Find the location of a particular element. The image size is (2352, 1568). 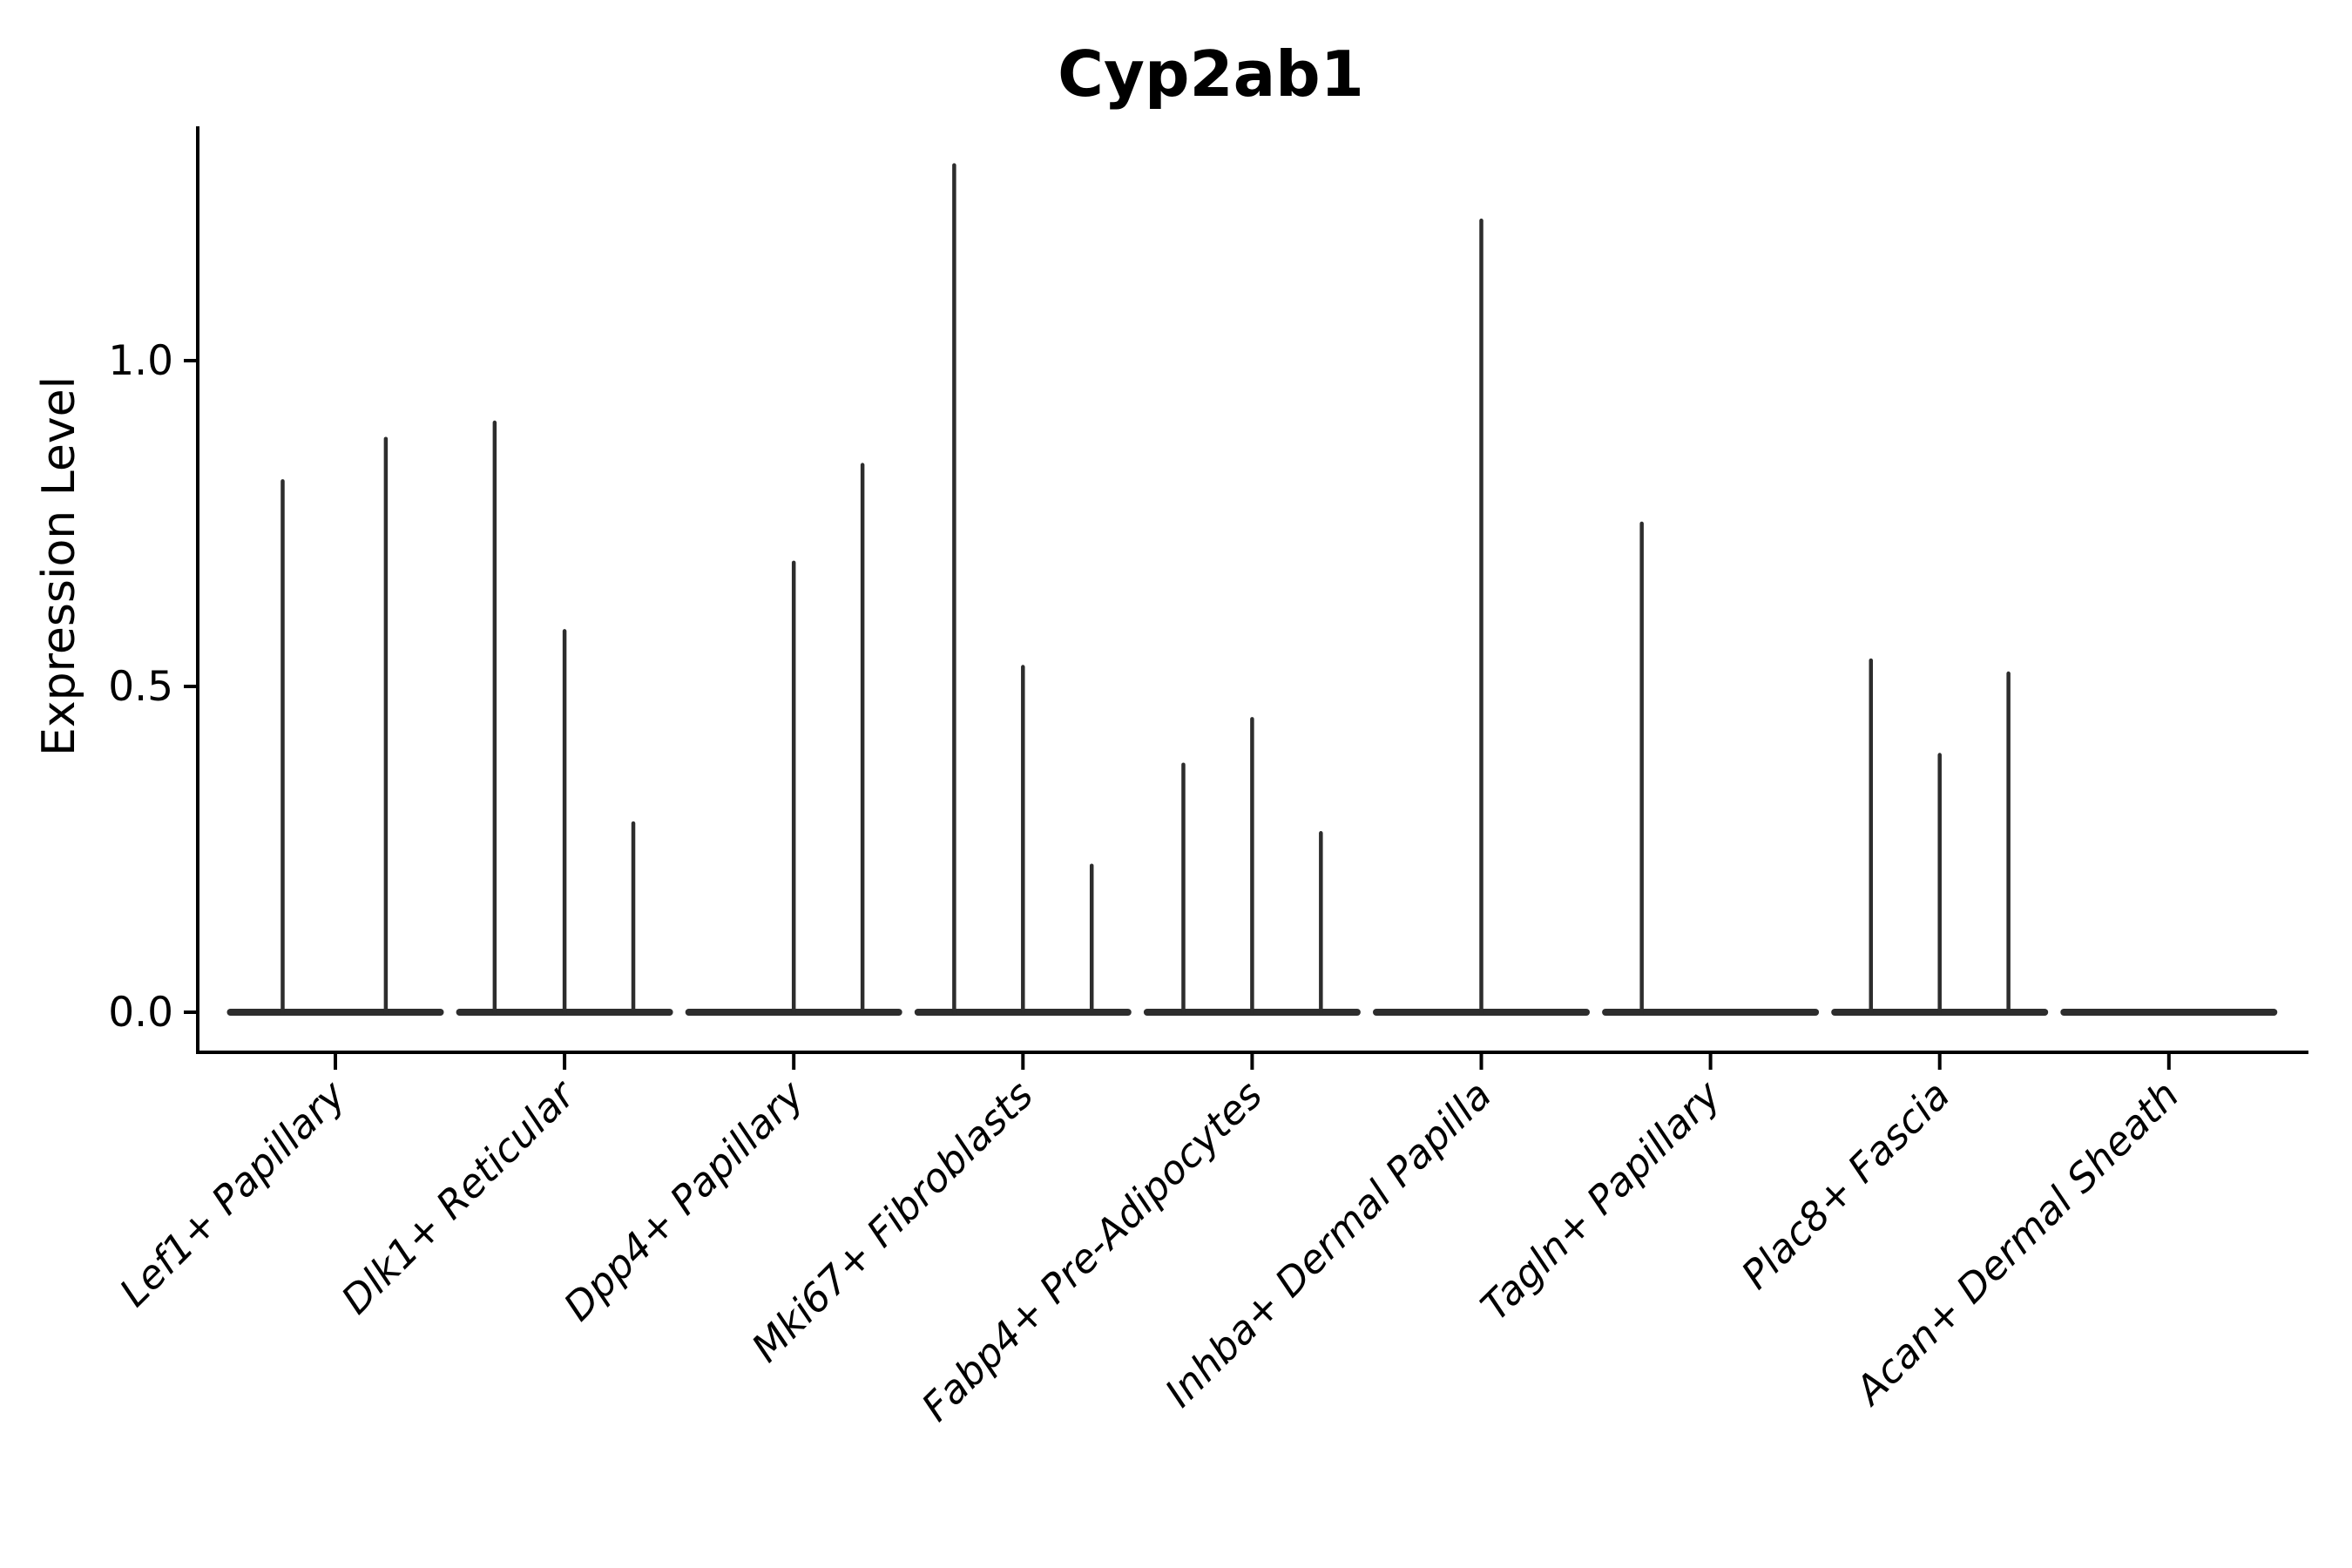

x-tick-label: Tagln+ Papillary is located at coordinates (1600, 1200).